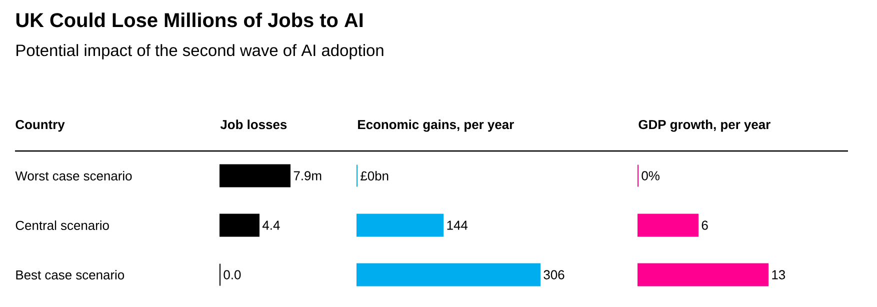  Describe the element at coordinates (704, 126) in the screenshot. I see `x-axis-title: GDP growth, per year` at that location.